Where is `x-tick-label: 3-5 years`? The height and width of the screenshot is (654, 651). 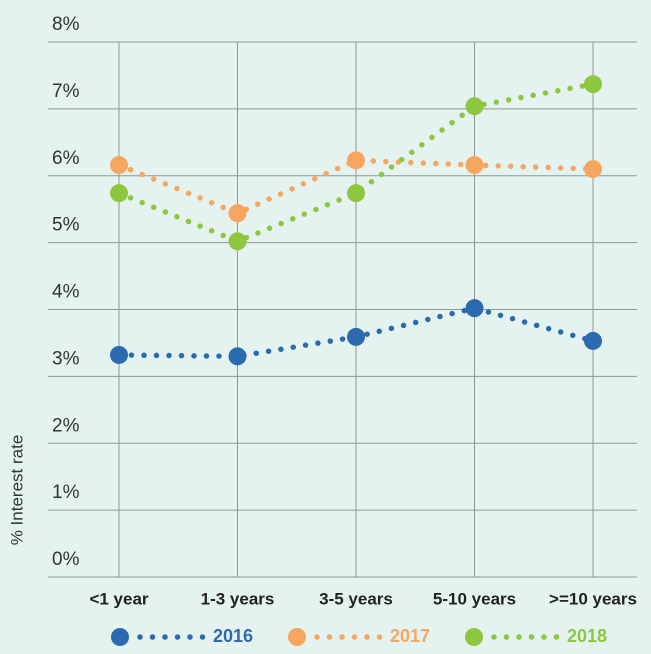 x-tick-label: 3-5 years is located at coordinates (356, 598).